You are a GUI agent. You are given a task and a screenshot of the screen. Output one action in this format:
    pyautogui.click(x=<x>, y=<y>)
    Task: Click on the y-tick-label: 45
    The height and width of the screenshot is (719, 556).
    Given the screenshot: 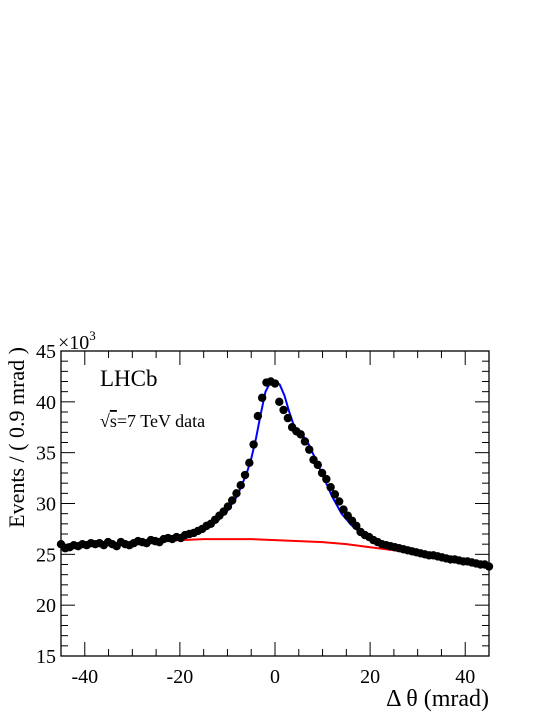 What is the action you would take?
    pyautogui.click(x=46, y=352)
    